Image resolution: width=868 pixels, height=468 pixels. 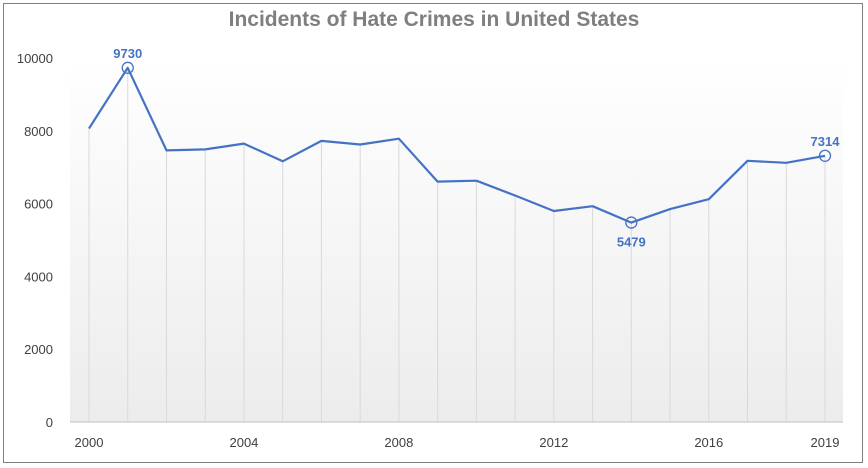 What do you see at coordinates (127, 53) in the screenshot?
I see `data-label: 9730` at bounding box center [127, 53].